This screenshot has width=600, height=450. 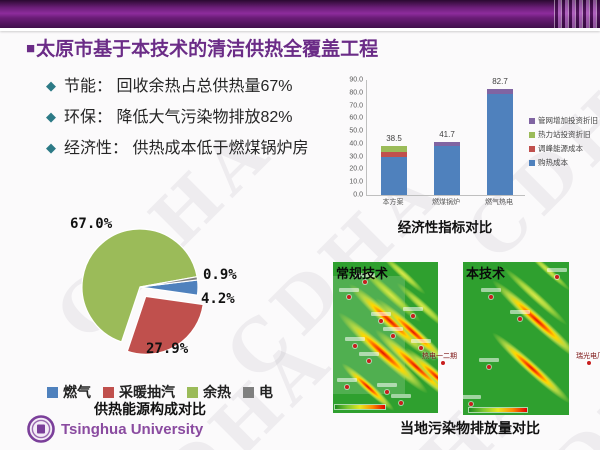 What do you see at coordinates (553, 162) in the screenshot?
I see `legend-label: 购热成本` at bounding box center [553, 162].